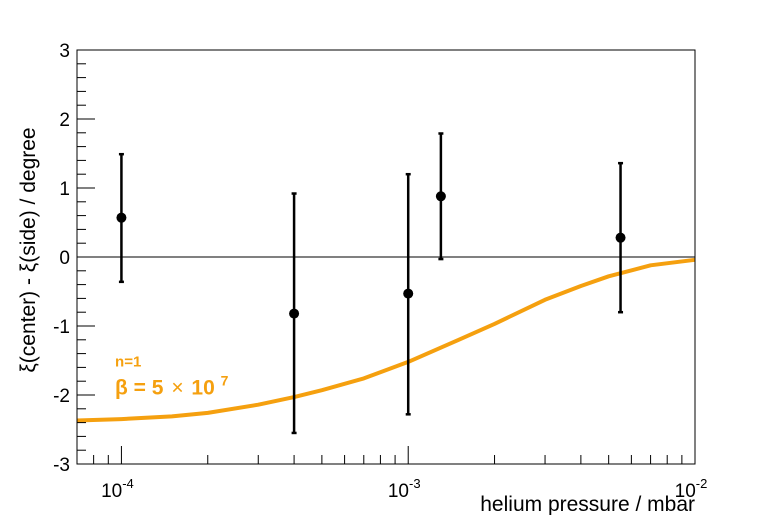 The width and height of the screenshot is (772, 515). Describe the element at coordinates (28, 249) in the screenshot. I see `y-axis-title: ξ(center) - ξ(side) / degree` at that location.